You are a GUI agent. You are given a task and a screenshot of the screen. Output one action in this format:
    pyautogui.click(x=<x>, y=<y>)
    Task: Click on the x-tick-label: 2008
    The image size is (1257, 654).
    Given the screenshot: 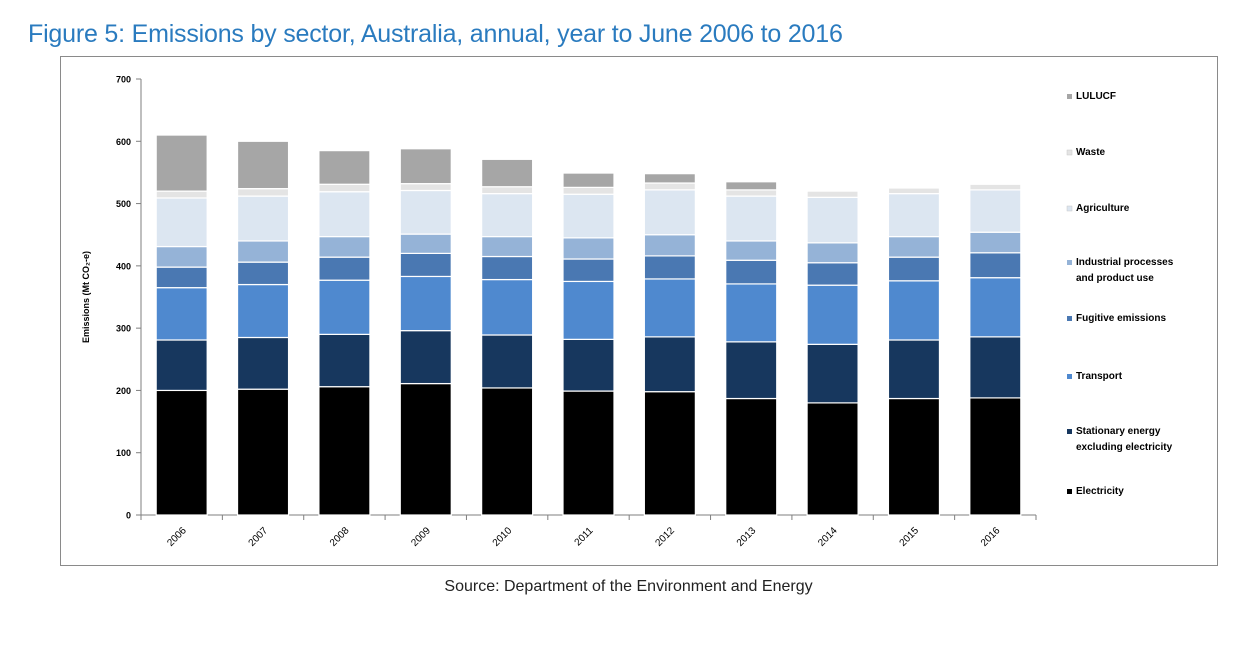 What is the action you would take?
    pyautogui.click(x=340, y=537)
    